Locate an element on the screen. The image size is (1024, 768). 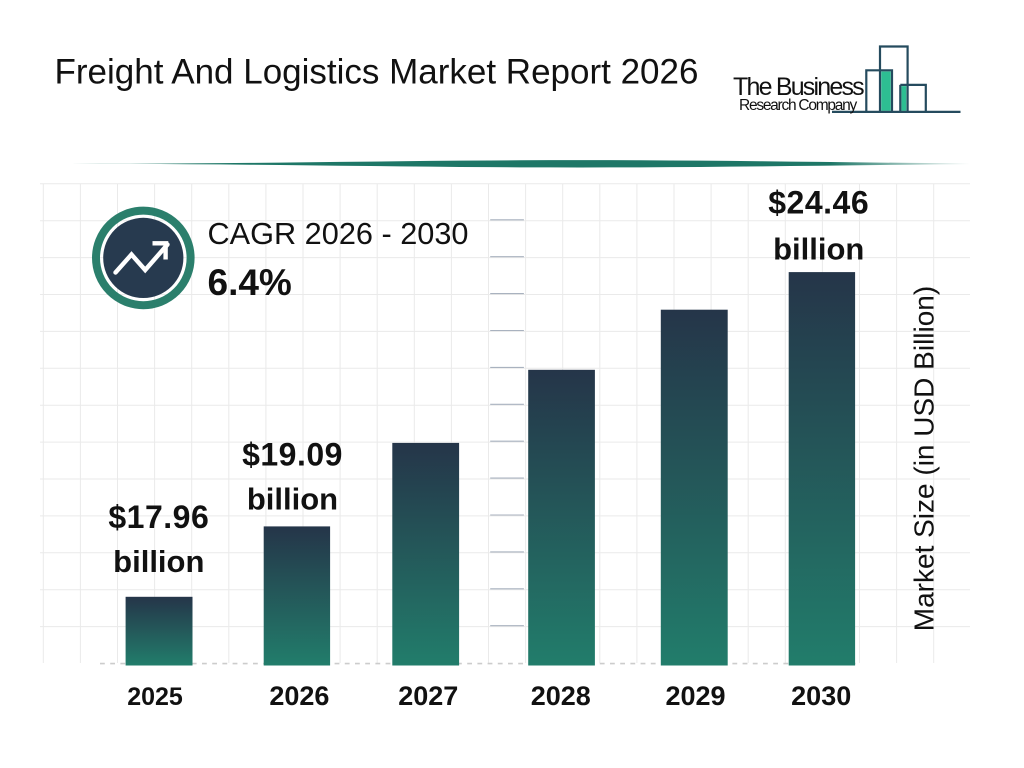
svg-text:Freight And Logistics Market R: Freight And Logistics Market Report 2026 is located at coordinates (377, 71).